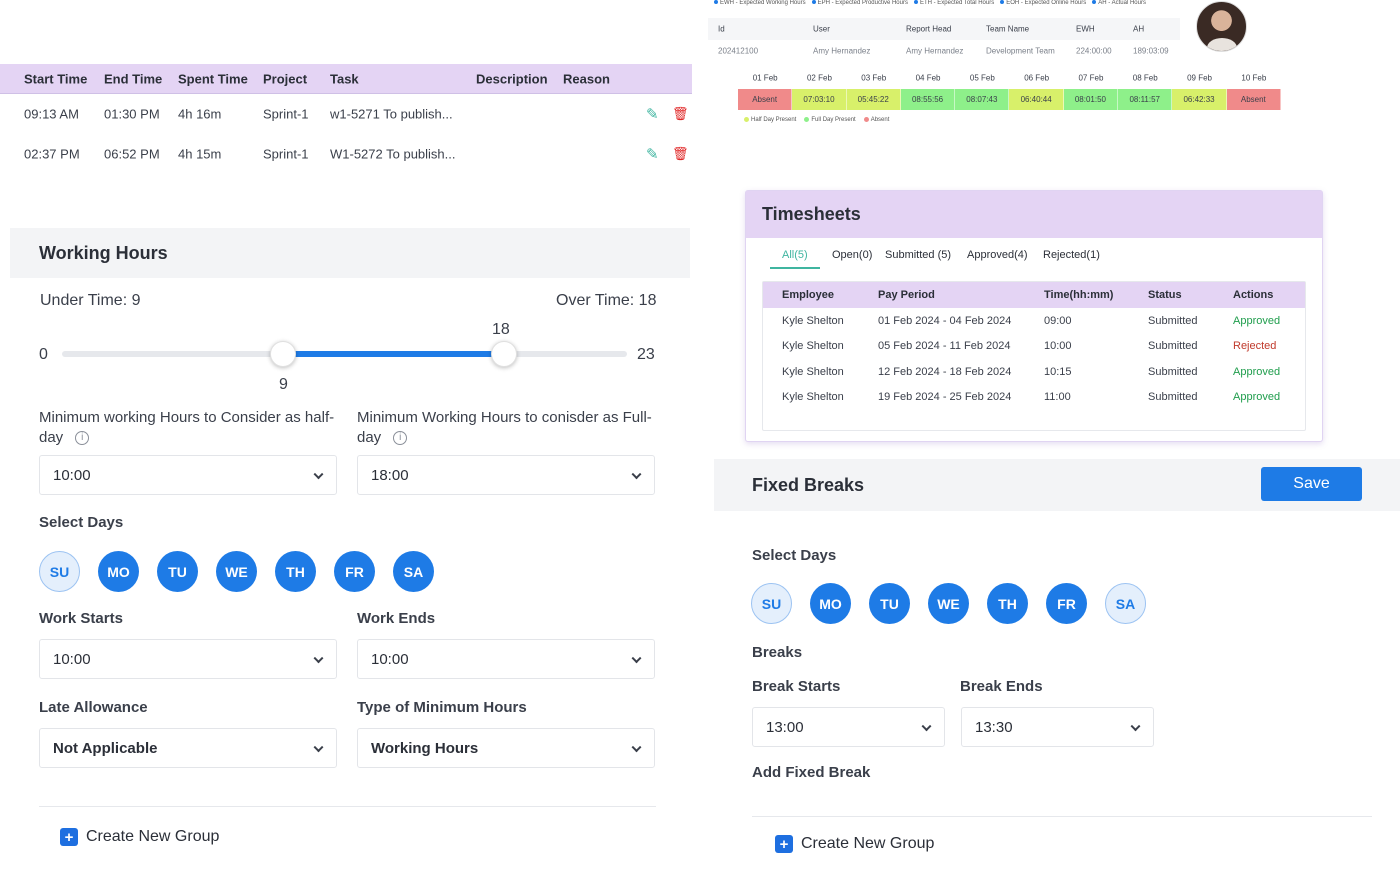  Describe the element at coordinates (794, 555) in the screenshot. I see `select-days-label: Select Days` at that location.